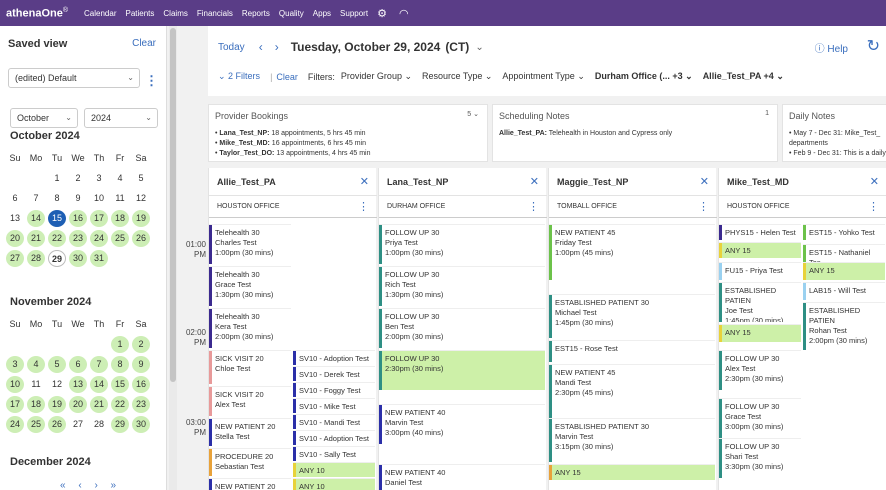 The width and height of the screenshot is (886, 490). What do you see at coordinates (99, 364) in the screenshot?
I see `calendar-day: 7` at bounding box center [99, 364].